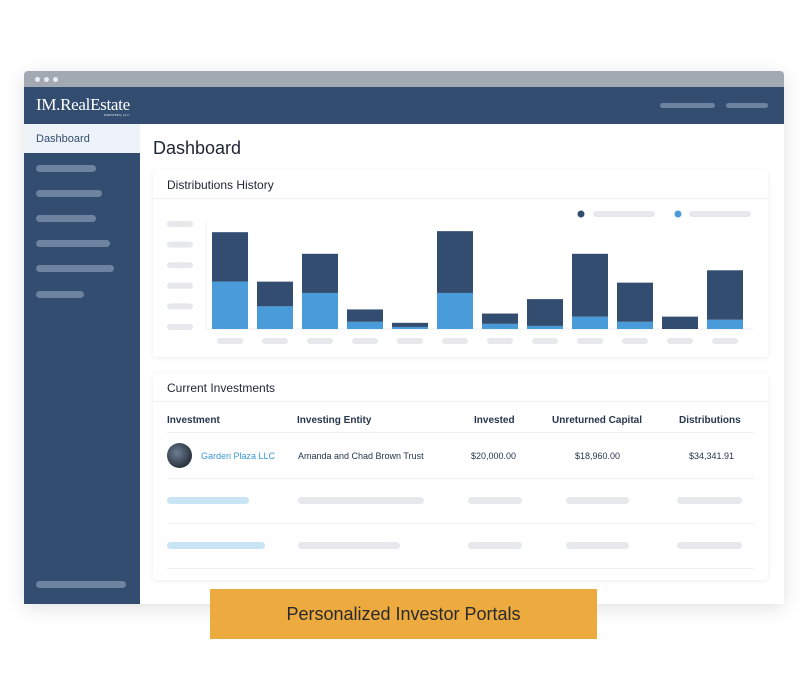 Image resolution: width=809 pixels, height=674 pixels. What do you see at coordinates (197, 148) in the screenshot?
I see `page-title: Dashboard` at bounding box center [197, 148].